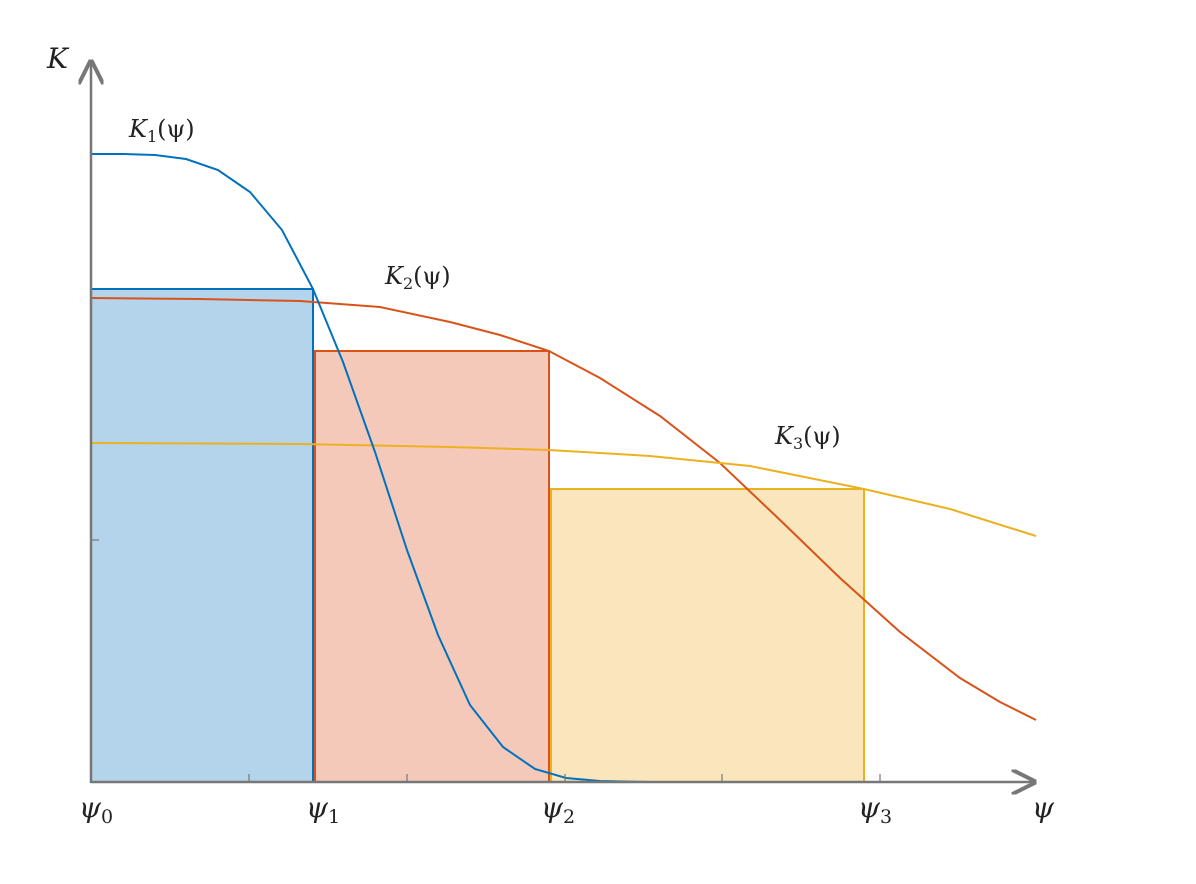 The height and width of the screenshot is (884, 1196). Describe the element at coordinates (558, 809) in the screenshot. I see `tick-label-psi2: ψ2` at that location.